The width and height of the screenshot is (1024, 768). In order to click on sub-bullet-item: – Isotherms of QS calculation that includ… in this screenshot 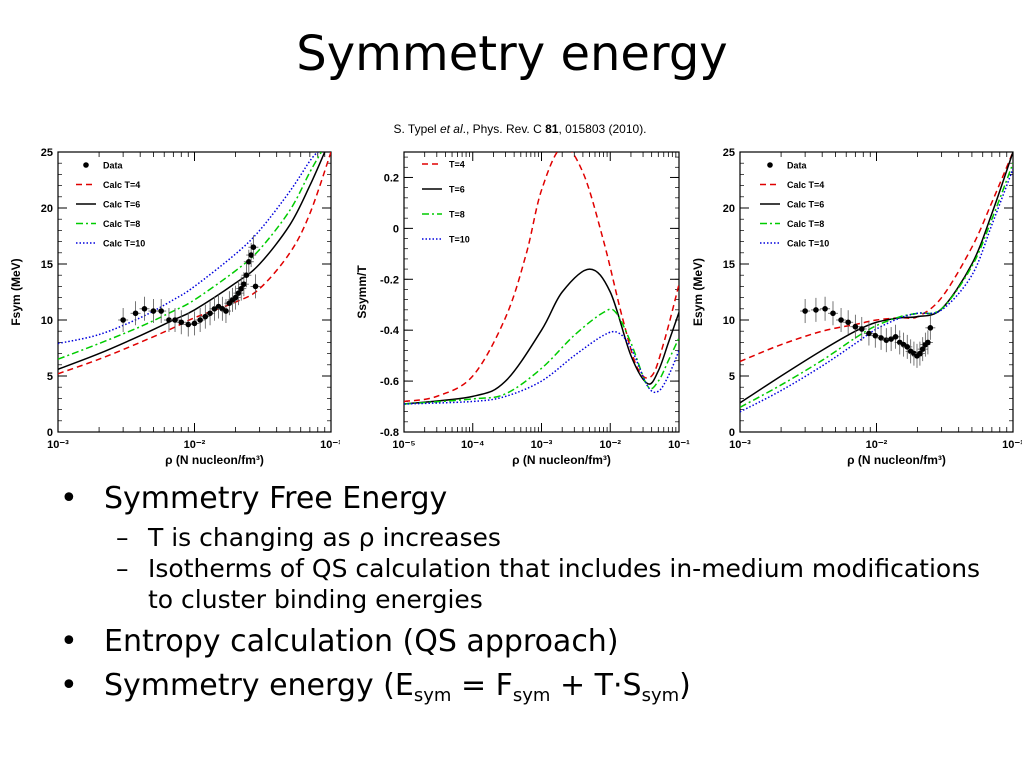, I will do `click(535, 584)`.